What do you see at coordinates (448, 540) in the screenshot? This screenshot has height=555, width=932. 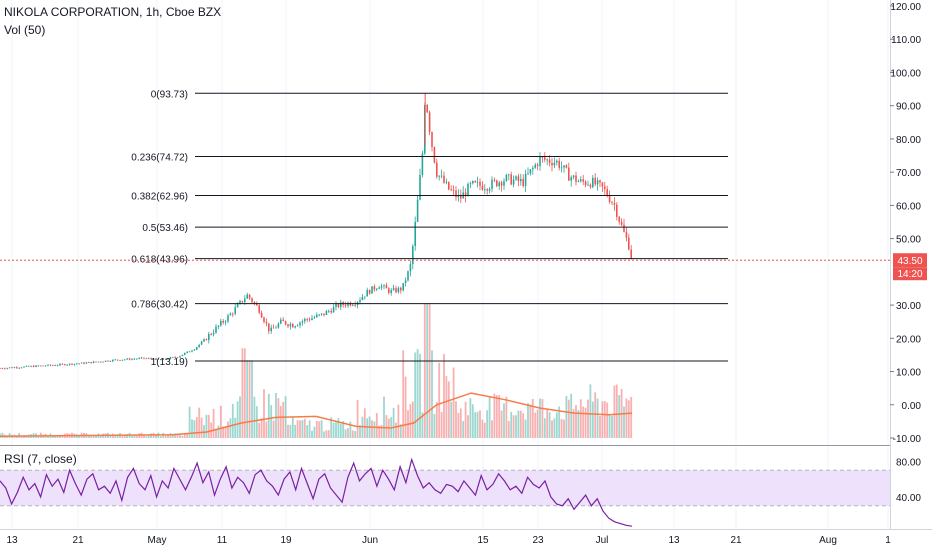 I see `time-axis: 13 21 May 11 19 Jun 15 23 Jul 13 21 Aug 1` at bounding box center [448, 540].